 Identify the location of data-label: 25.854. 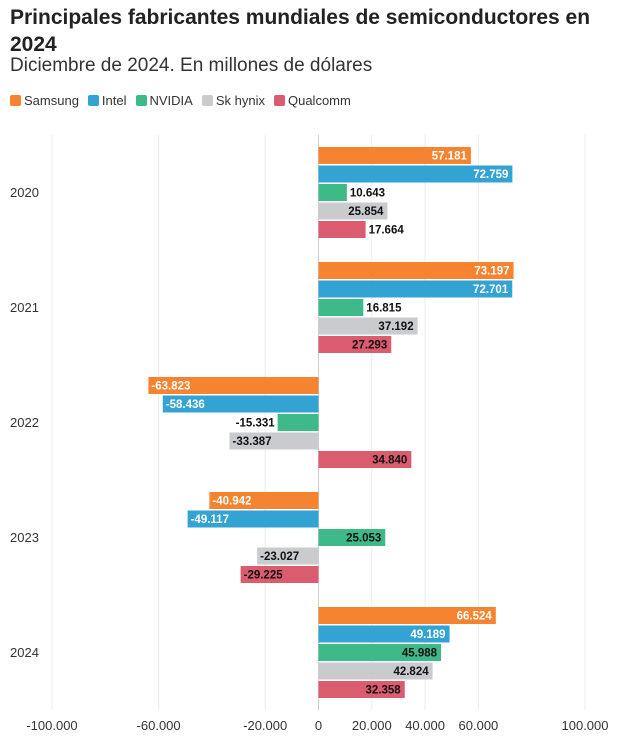
(366, 212).